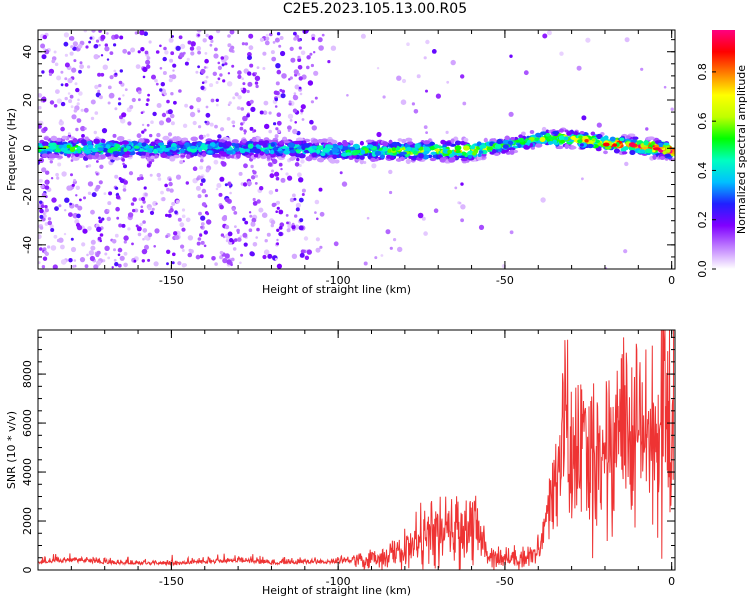 This screenshot has height=600, width=750. Describe the element at coordinates (671, 581) in the screenshot. I see `x-tick-label: 0` at that location.